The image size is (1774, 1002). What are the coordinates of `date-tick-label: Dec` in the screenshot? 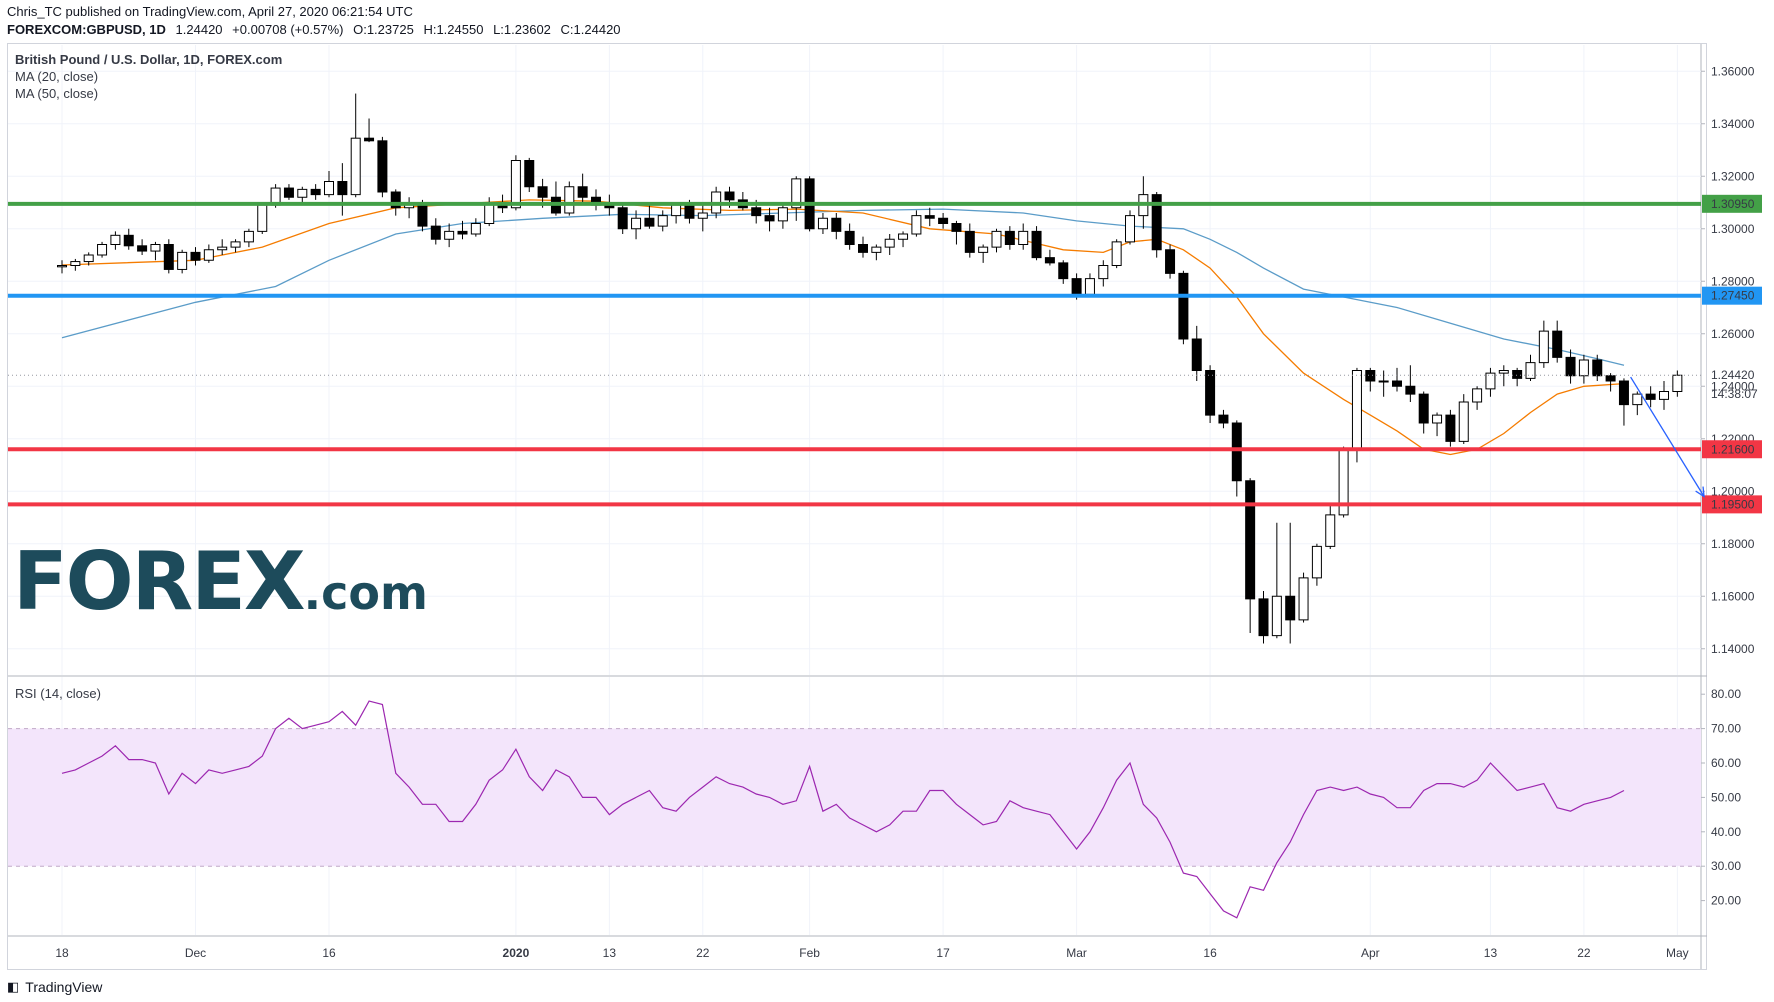 It's located at (195, 953).